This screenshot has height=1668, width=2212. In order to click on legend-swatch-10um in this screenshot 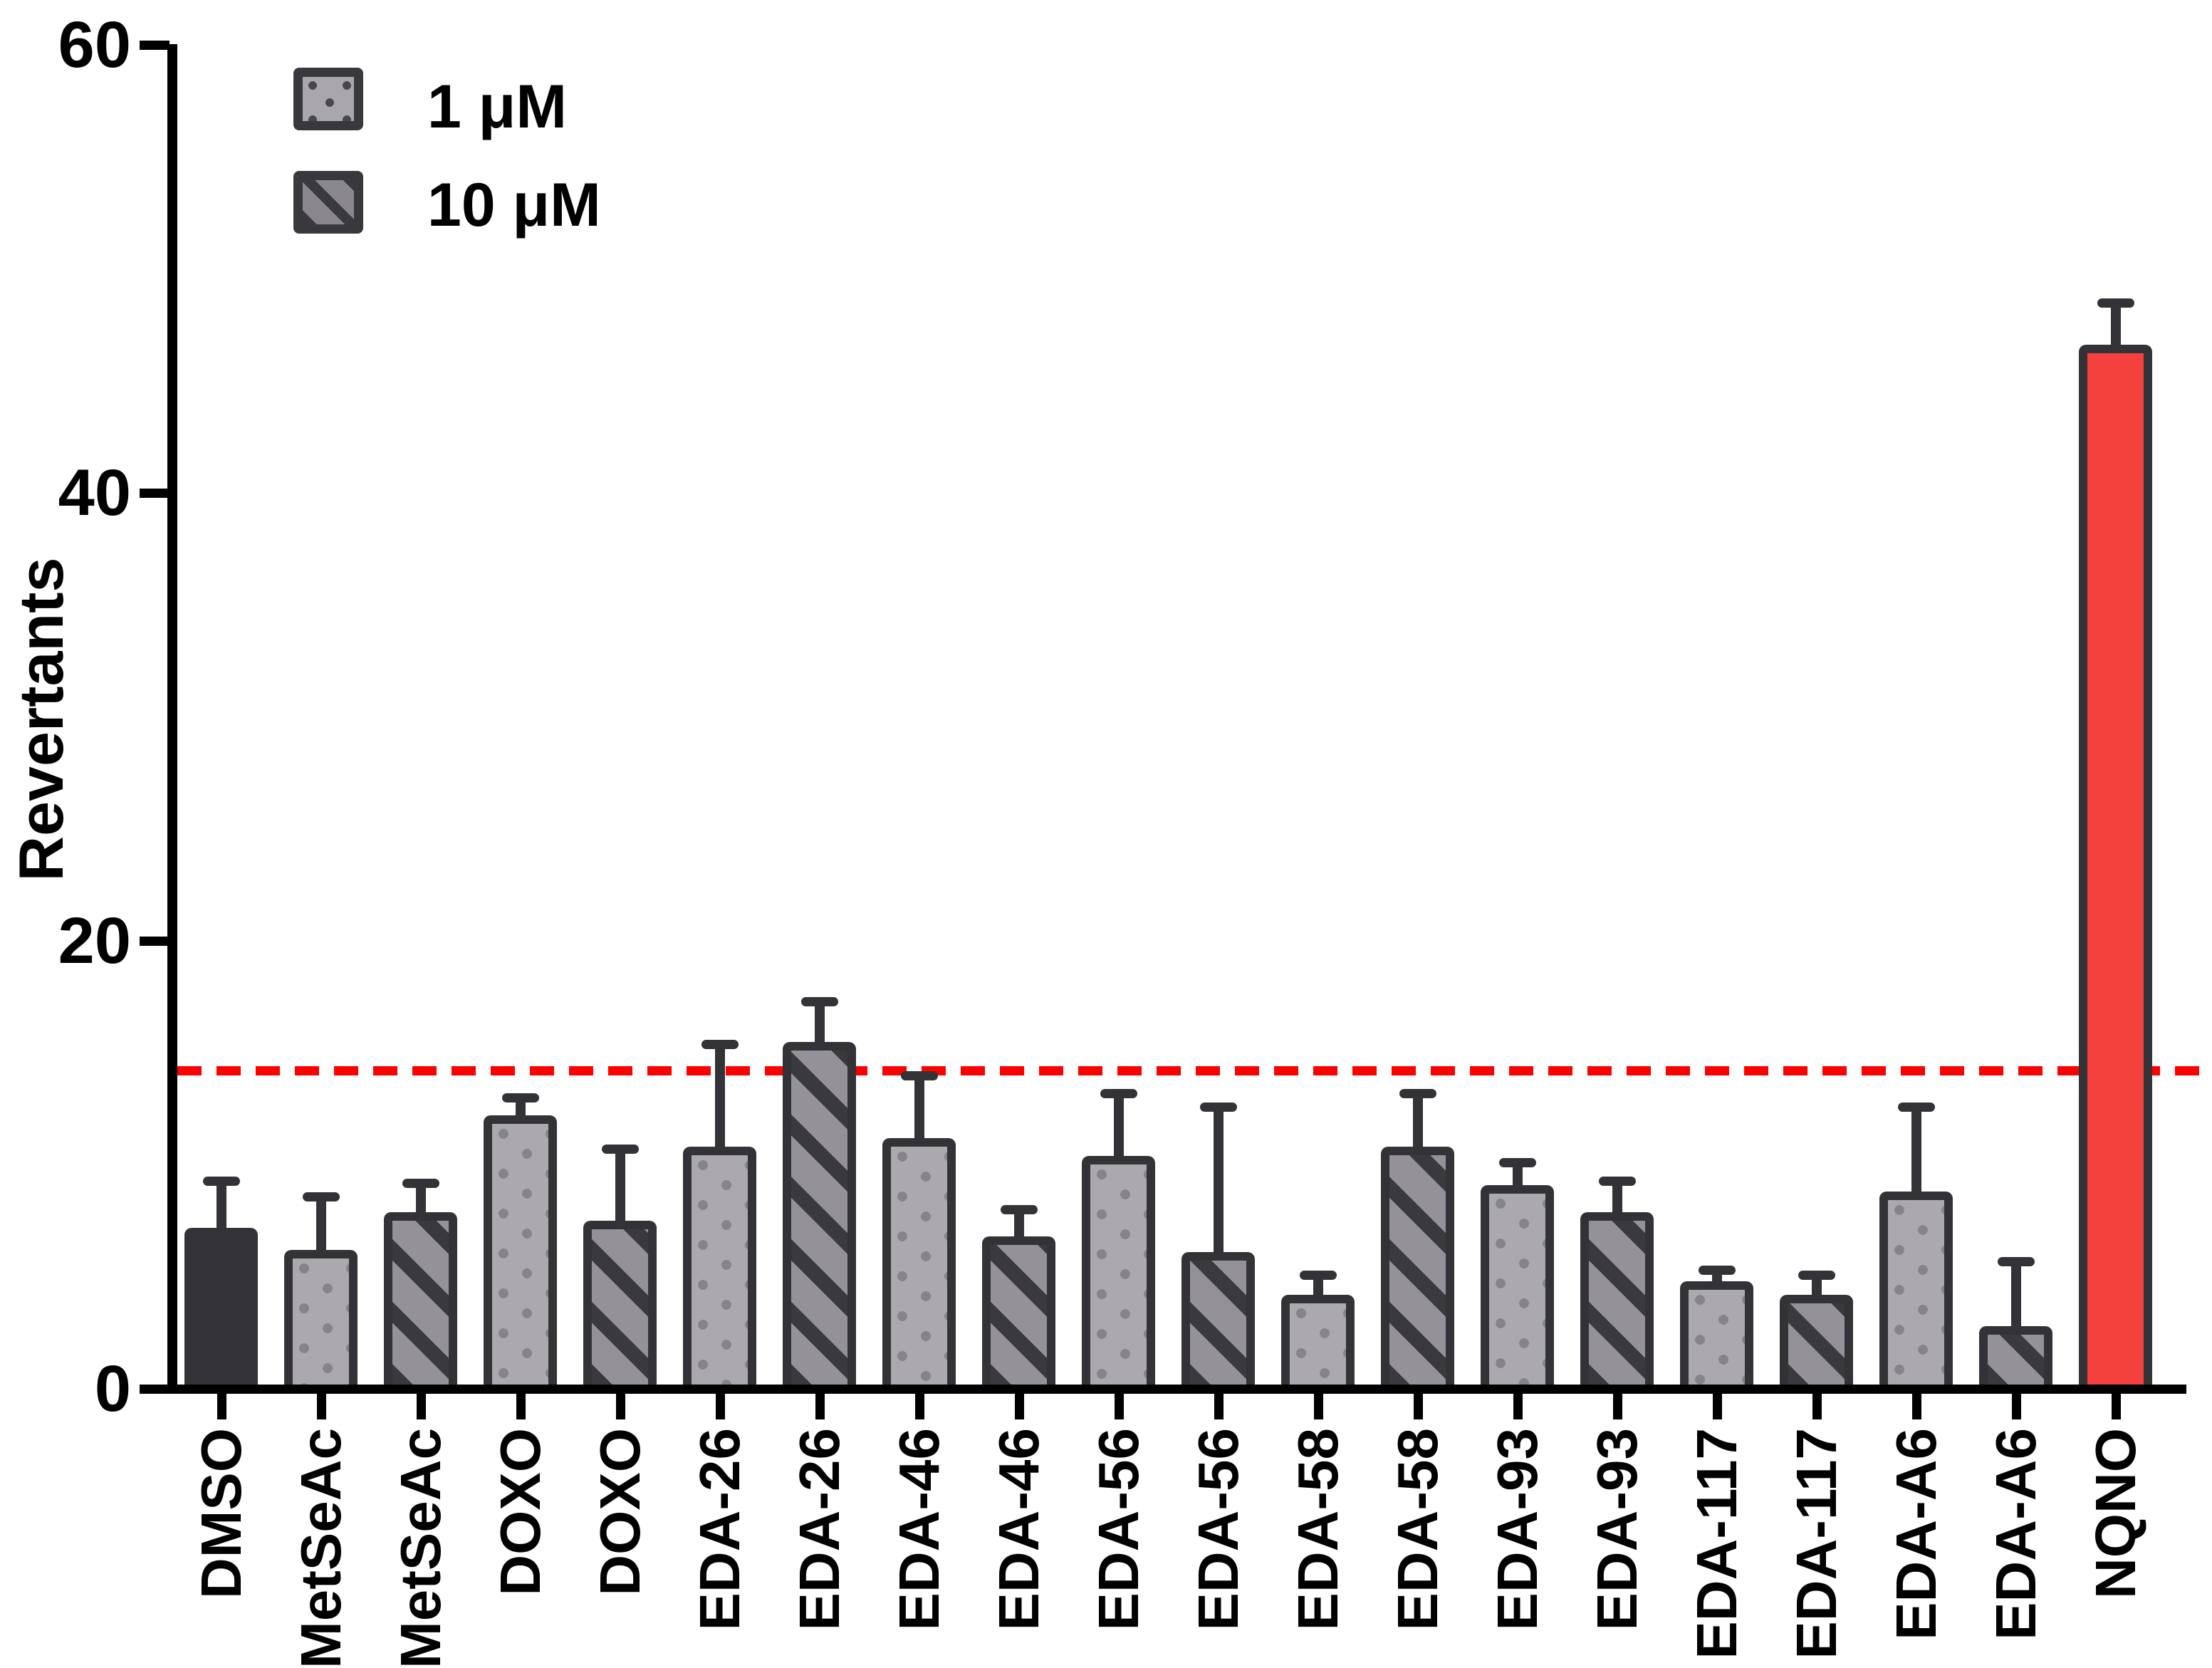, I will do `click(328, 202)`.